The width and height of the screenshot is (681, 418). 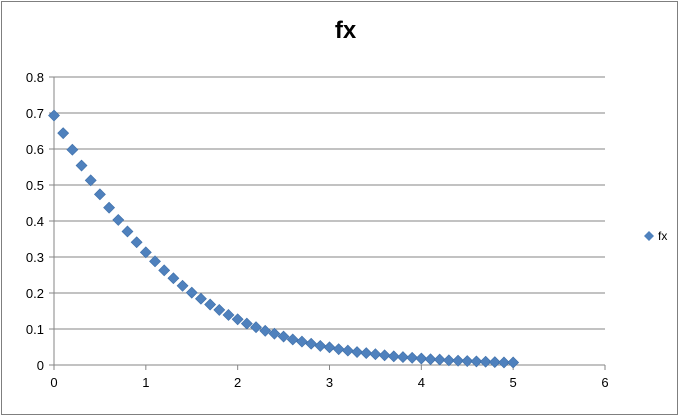 What do you see at coordinates (35, 185) in the screenshot?
I see `y-tick-label: 0.5` at bounding box center [35, 185].